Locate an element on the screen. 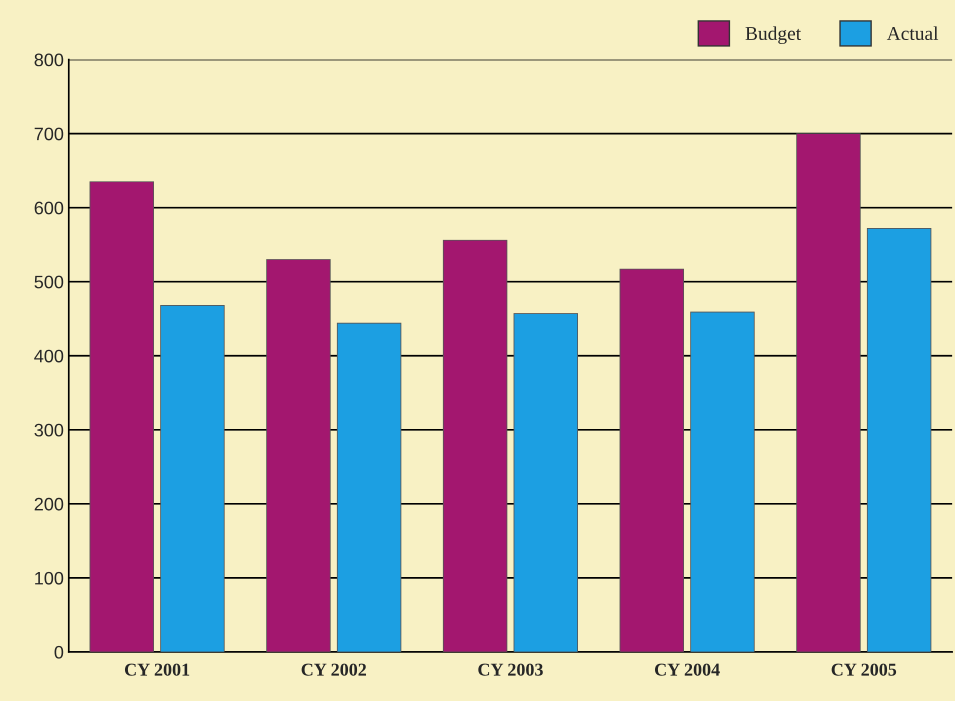 The height and width of the screenshot is (701, 955). y-tick-label: 200 is located at coordinates (49, 504).